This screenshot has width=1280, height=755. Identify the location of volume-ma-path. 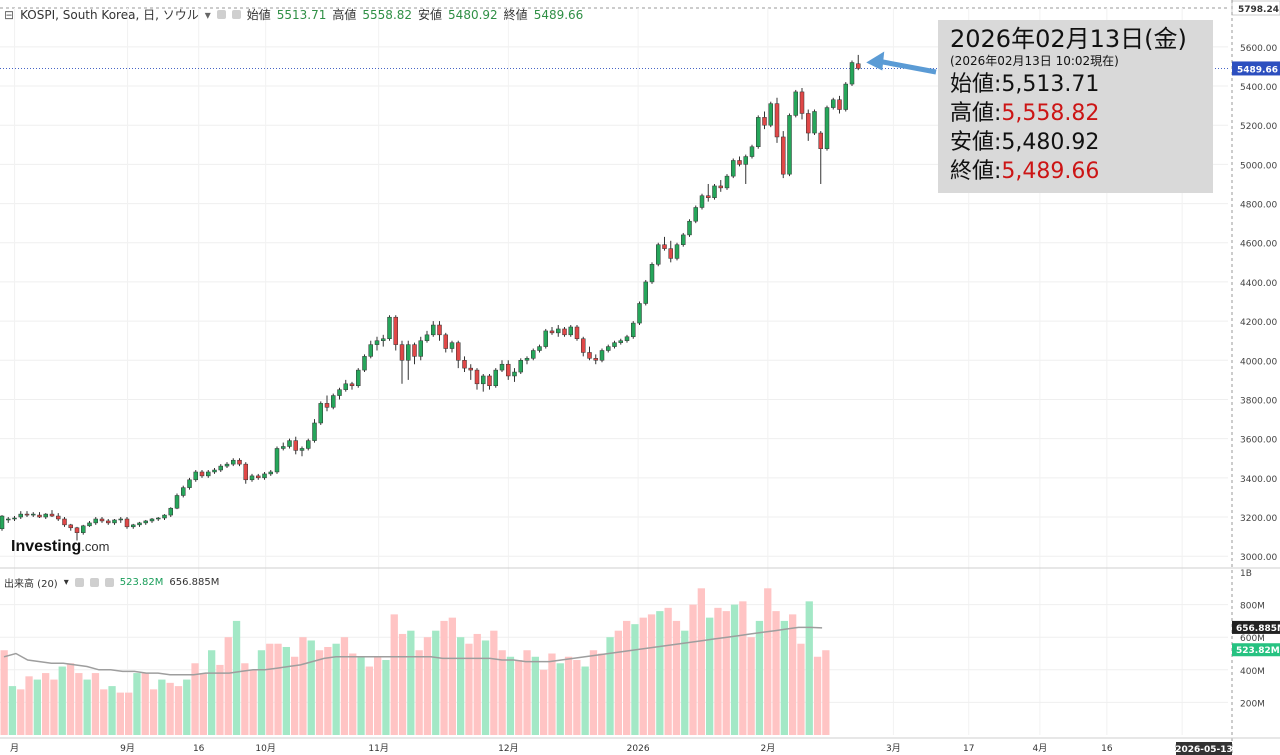
(413, 651).